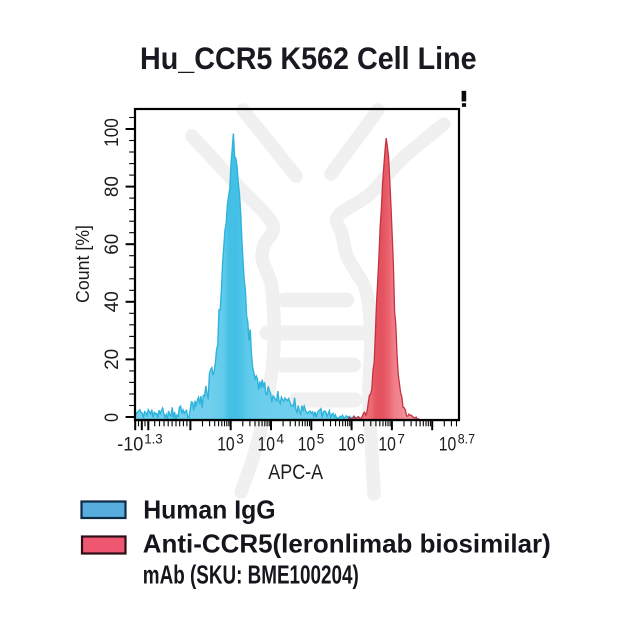  Describe the element at coordinates (295, 472) in the screenshot. I see `svg-text: APC-A` at that location.